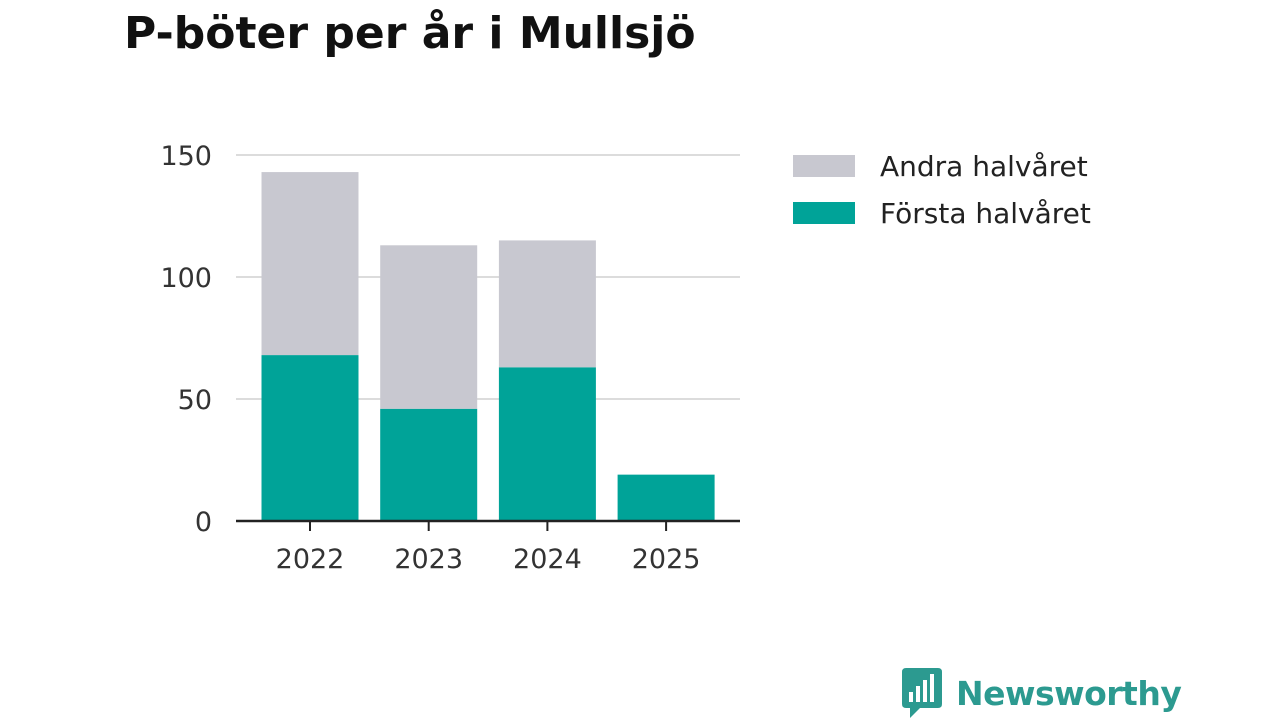 The image size is (1280, 720). I want to click on newsworthy-logo-icon, so click(922, 693).